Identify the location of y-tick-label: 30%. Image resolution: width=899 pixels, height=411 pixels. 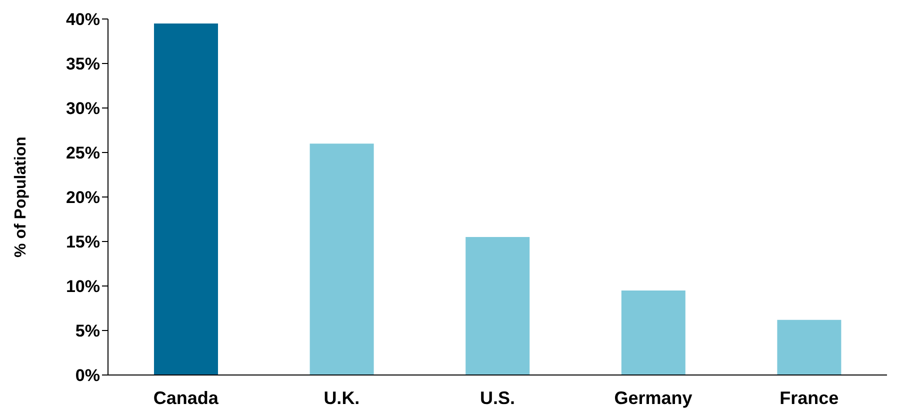
(83, 108).